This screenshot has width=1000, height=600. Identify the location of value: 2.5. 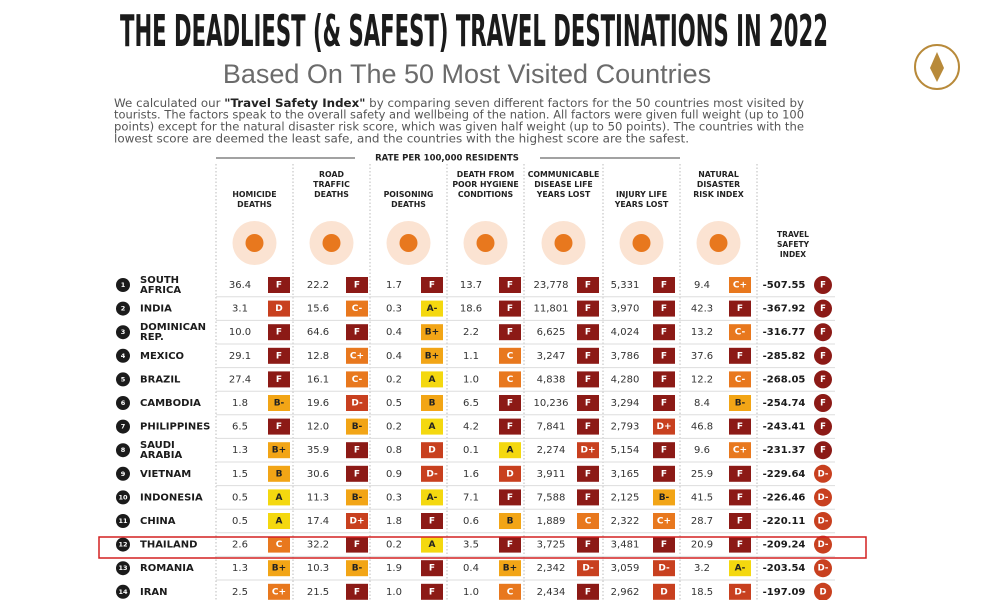
(240, 592).